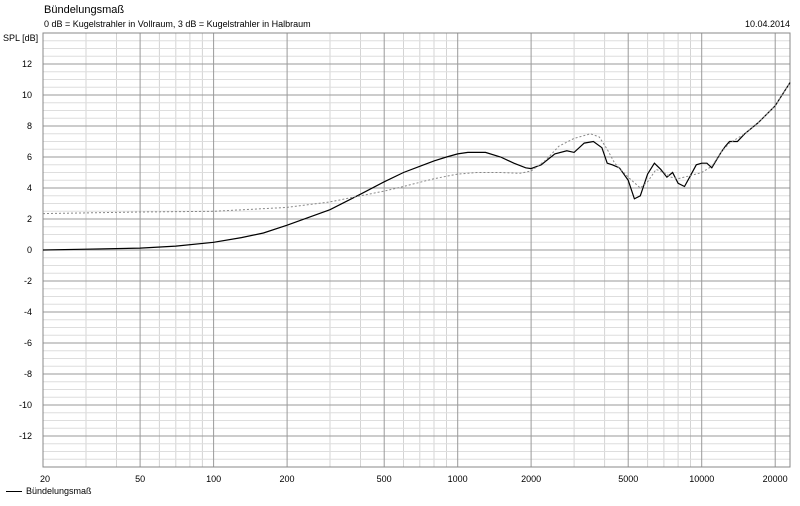  I want to click on x-tick-label: 1000, so click(458, 479).